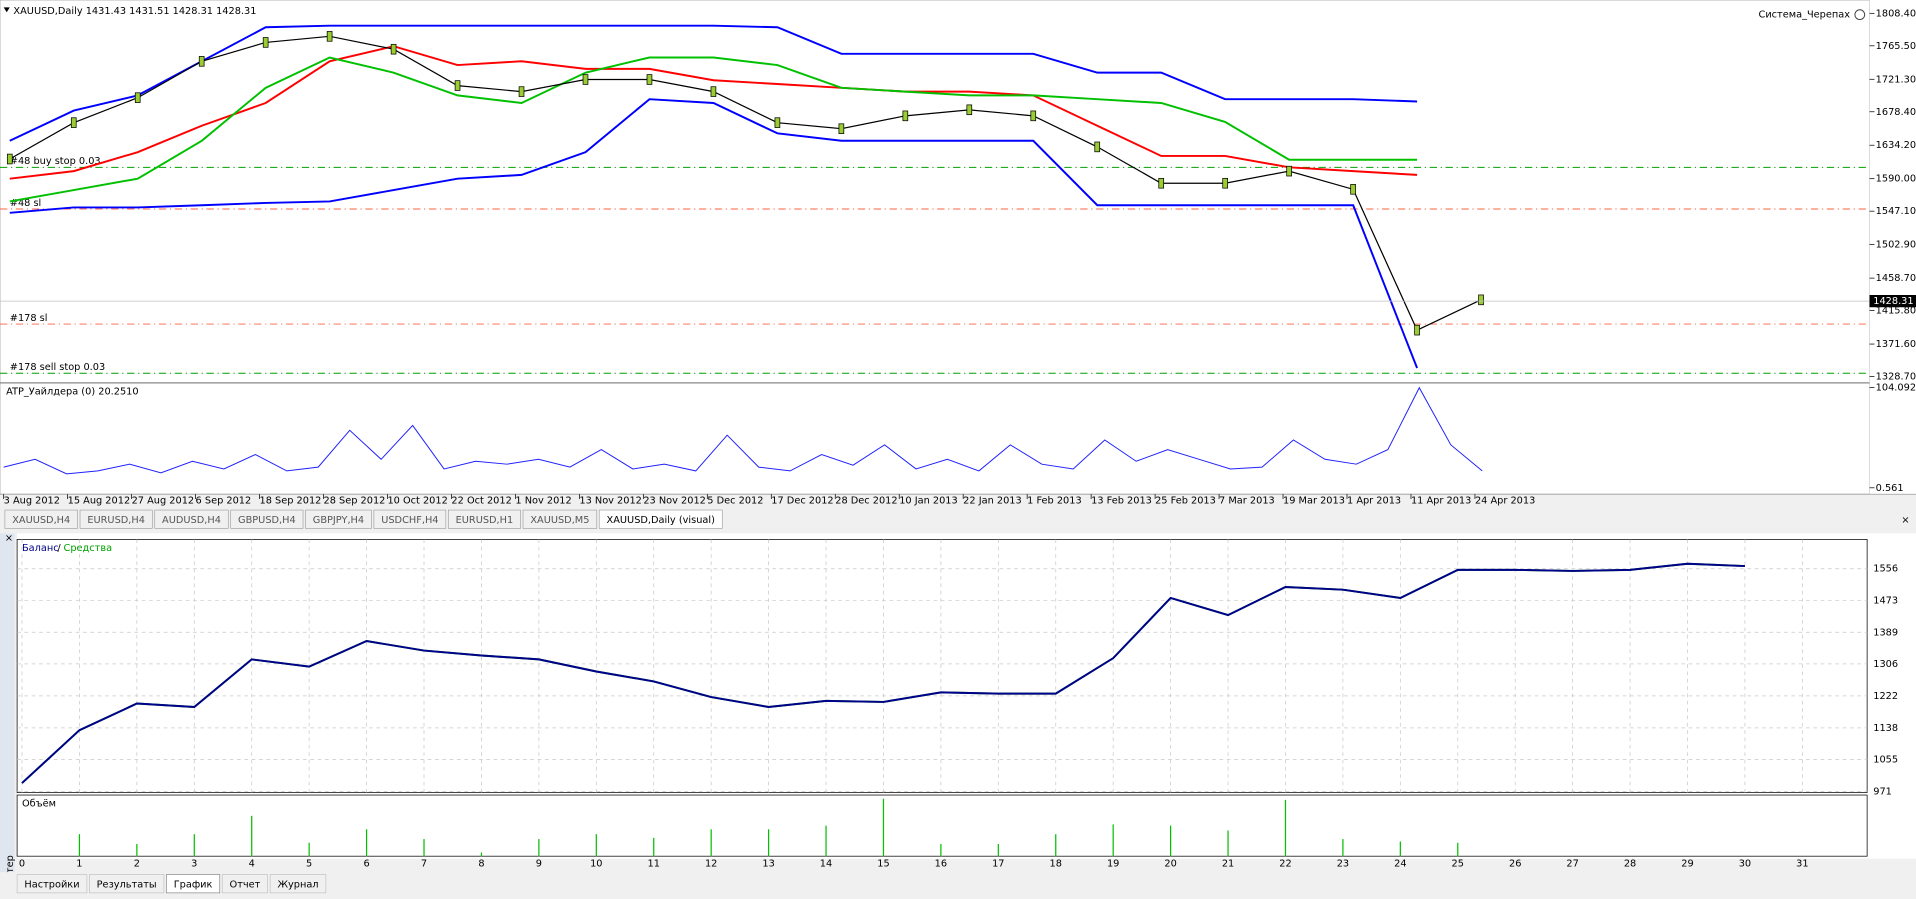 Image resolution: width=1916 pixels, height=899 pixels. I want to click on symbol-tab-label: XAUUSD,H4, so click(41, 520).